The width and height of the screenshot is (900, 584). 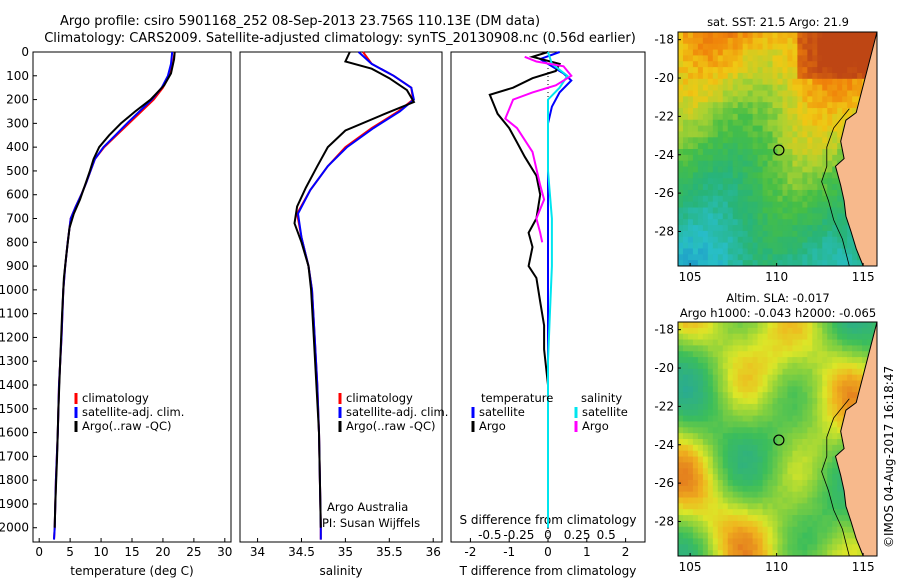 What do you see at coordinates (14, 409) in the screenshot?
I see `y-tick-label: 1500` at bounding box center [14, 409].